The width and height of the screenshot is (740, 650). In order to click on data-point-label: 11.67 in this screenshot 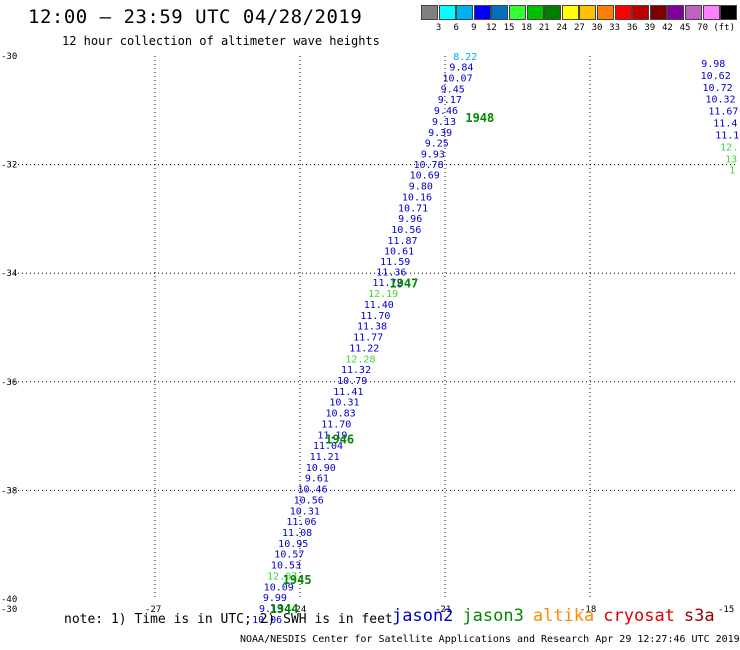, I will do `click(723, 112)`.